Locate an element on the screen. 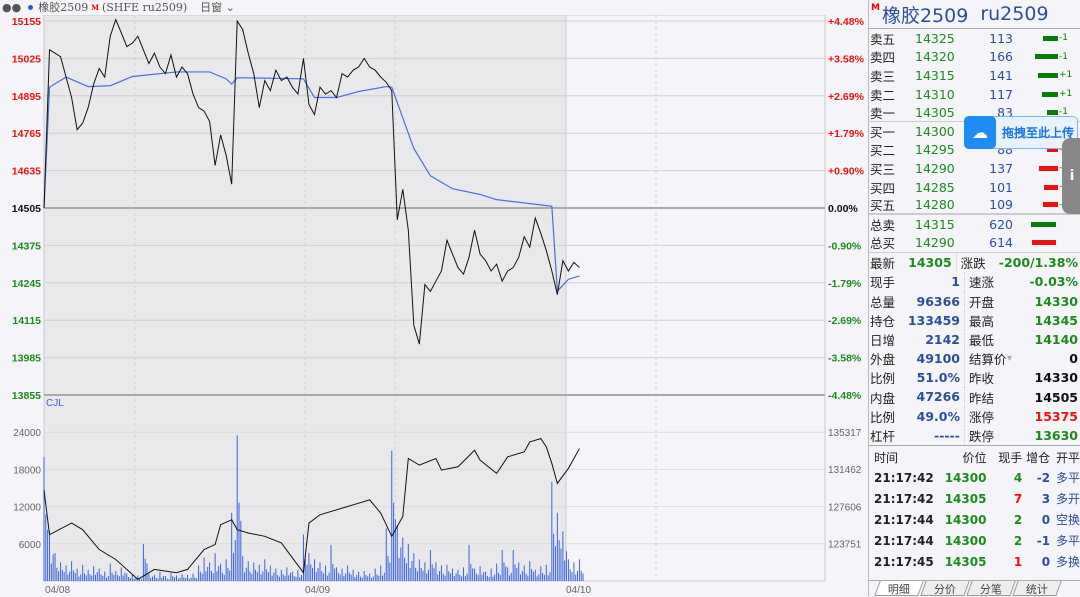 This screenshot has height=597, width=1080. tick-time: 21:17:42 is located at coordinates (904, 477).